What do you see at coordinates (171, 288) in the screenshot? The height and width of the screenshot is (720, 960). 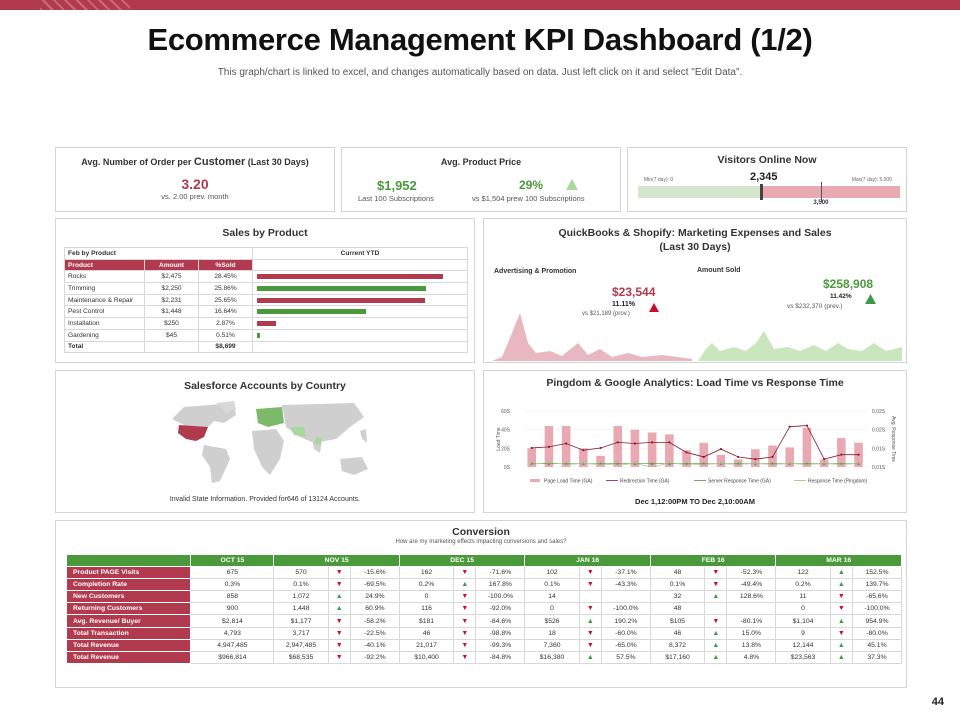 I see `sales-amount: $2,250` at bounding box center [171, 288].